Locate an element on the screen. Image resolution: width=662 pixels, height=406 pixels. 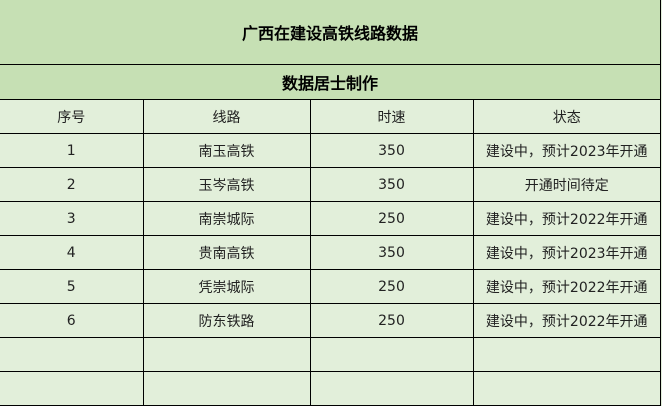
row-number-cell: 2 is located at coordinates (72, 184).